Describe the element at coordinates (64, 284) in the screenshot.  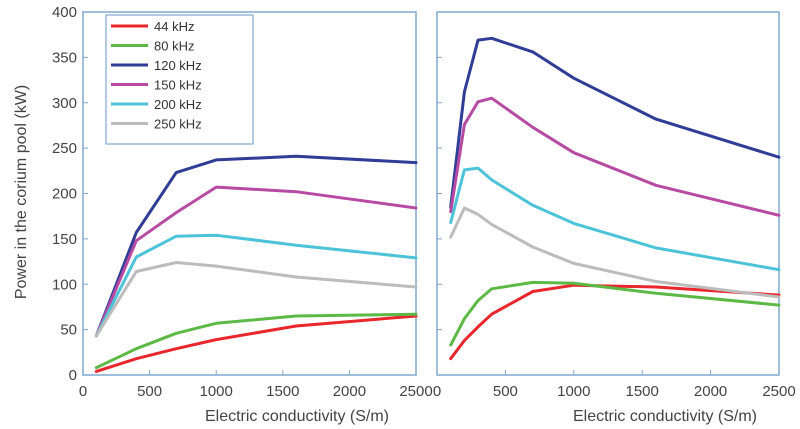
I see `y-tick-label: 100` at that location.